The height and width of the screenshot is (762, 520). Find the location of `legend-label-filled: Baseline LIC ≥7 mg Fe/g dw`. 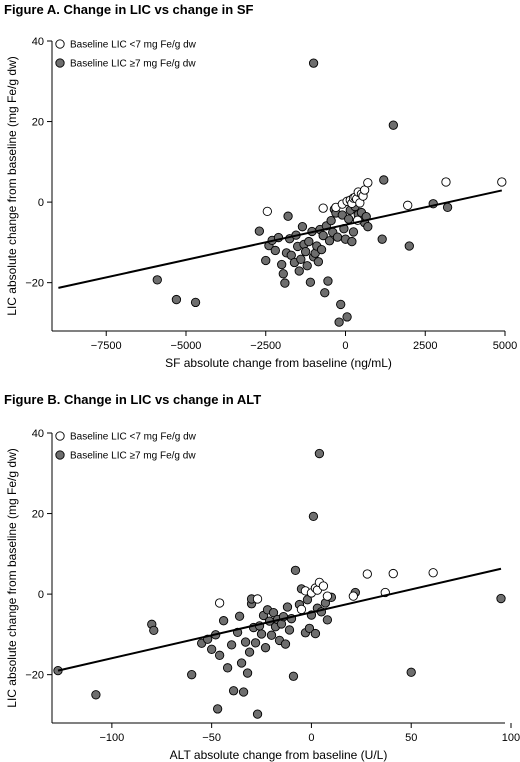

legend-label-filled: Baseline LIC ≥7 mg Fe/g dw is located at coordinates (133, 456).